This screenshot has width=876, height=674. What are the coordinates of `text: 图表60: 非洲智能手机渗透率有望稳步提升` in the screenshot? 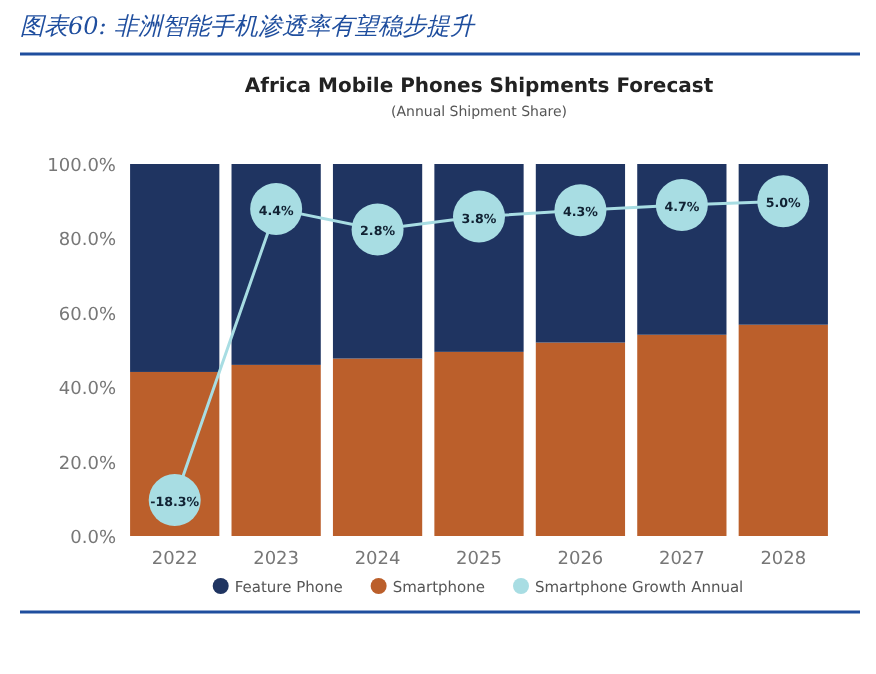 It's located at (248, 26).